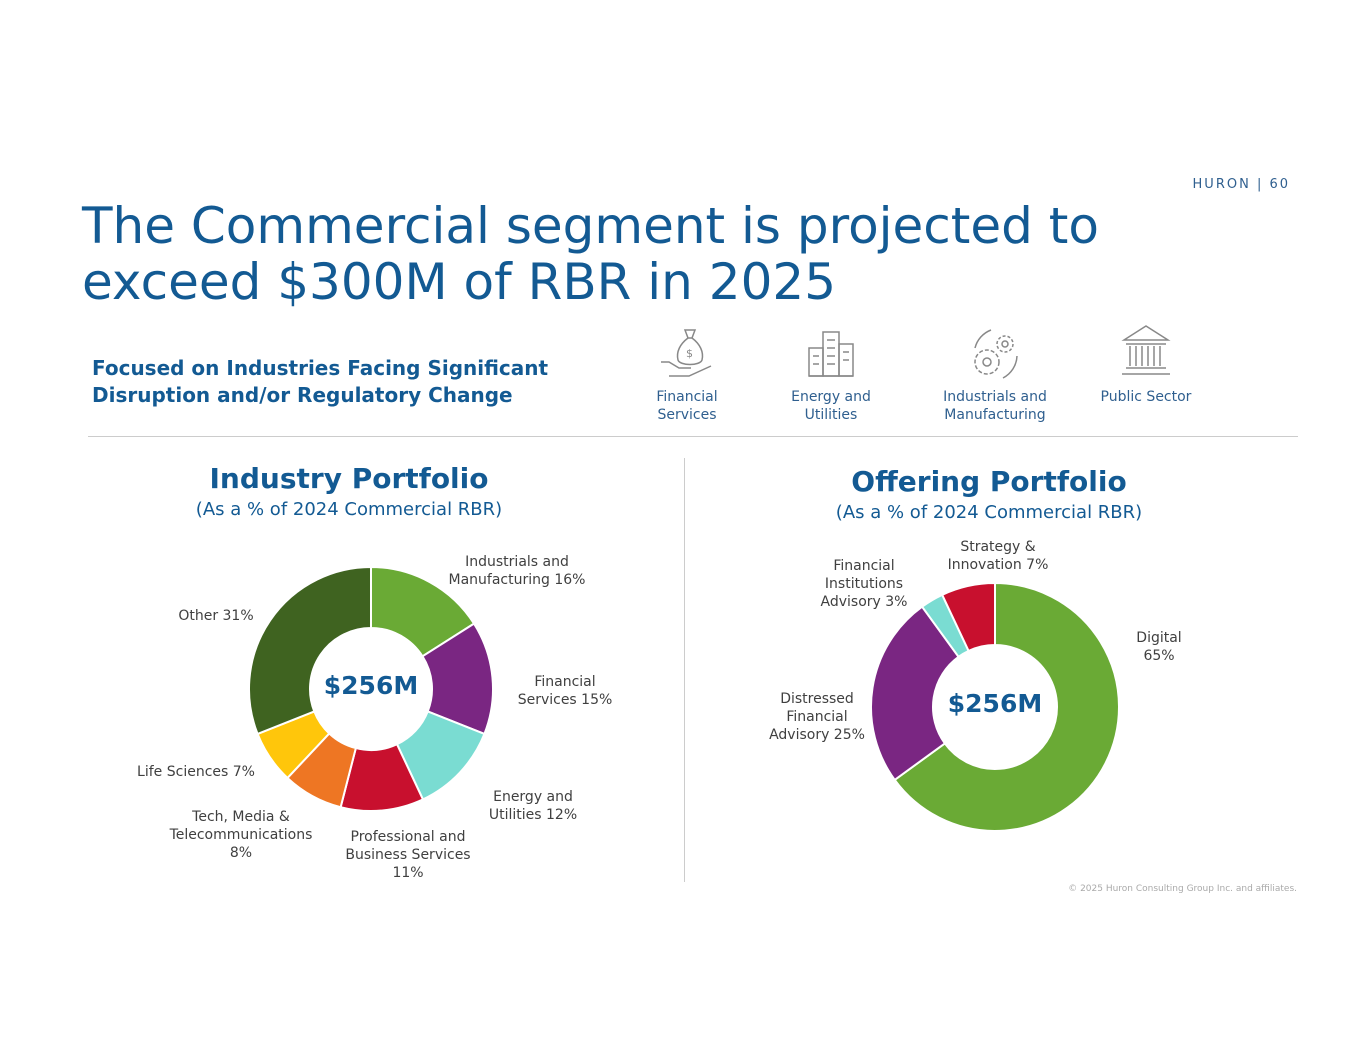 The width and height of the screenshot is (1365, 1055). I want to click on industry-label-line2: Services, so click(687, 415).